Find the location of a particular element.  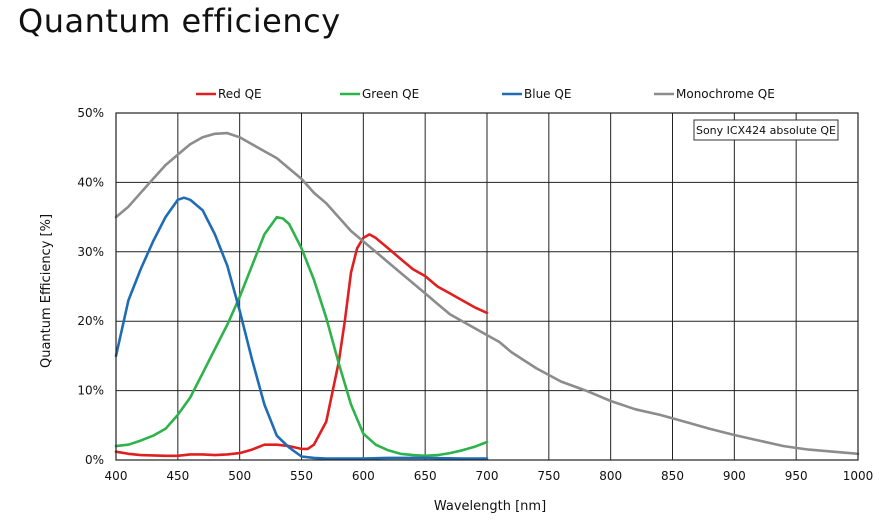

x-tick-label: 700 is located at coordinates (487, 476).